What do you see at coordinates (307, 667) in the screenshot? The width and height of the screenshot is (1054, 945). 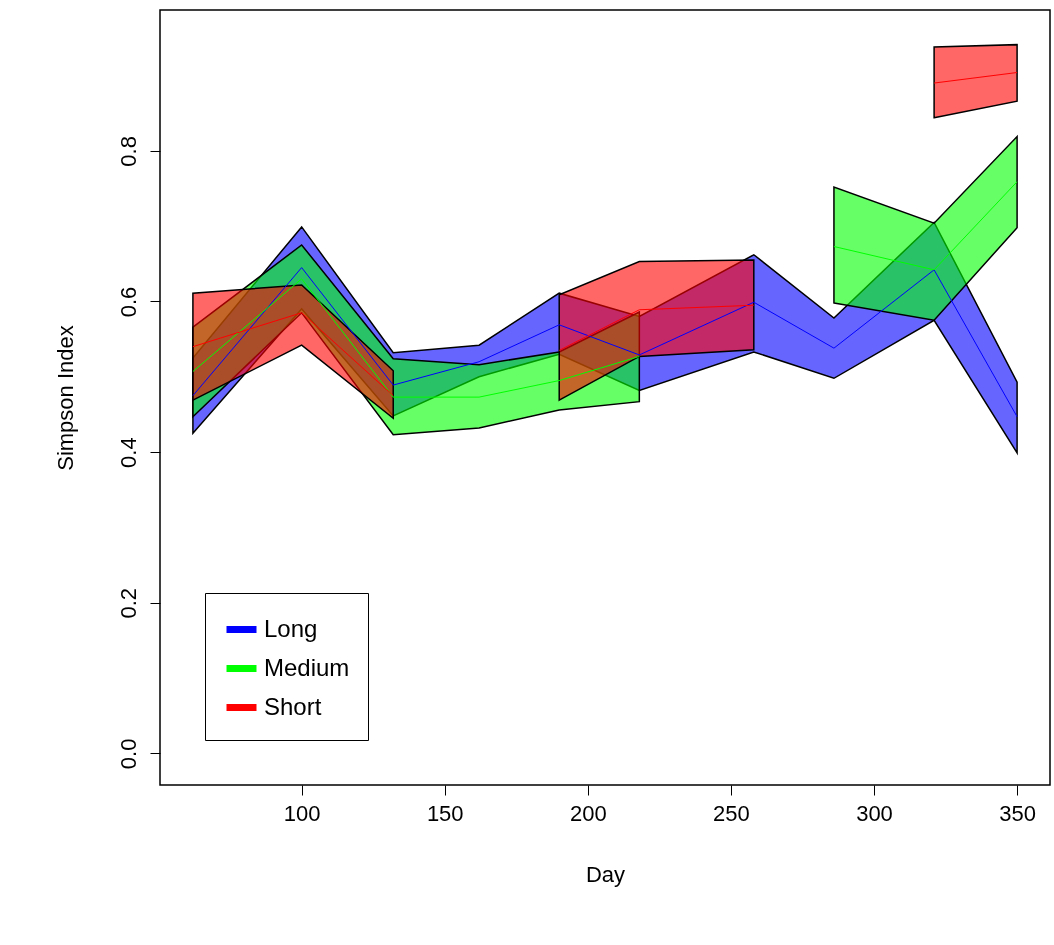 I see `legend-label: Medium` at bounding box center [307, 667].